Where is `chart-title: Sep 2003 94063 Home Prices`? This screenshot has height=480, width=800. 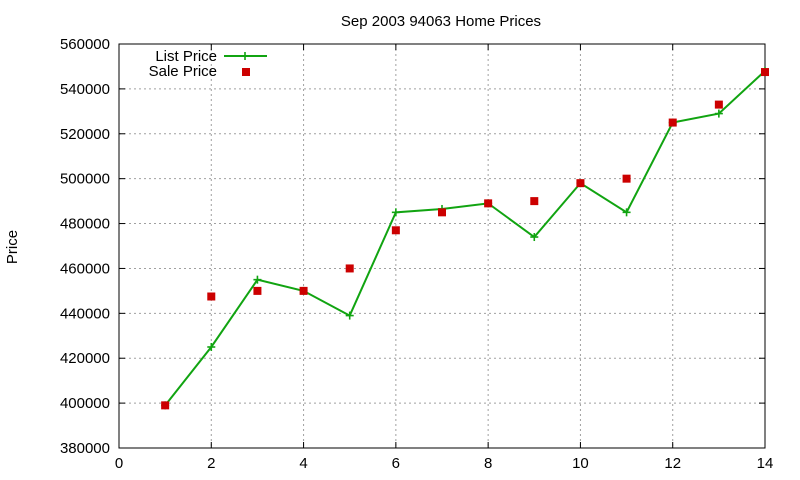
chart-title: Sep 2003 94063 Home Prices is located at coordinates (441, 21).